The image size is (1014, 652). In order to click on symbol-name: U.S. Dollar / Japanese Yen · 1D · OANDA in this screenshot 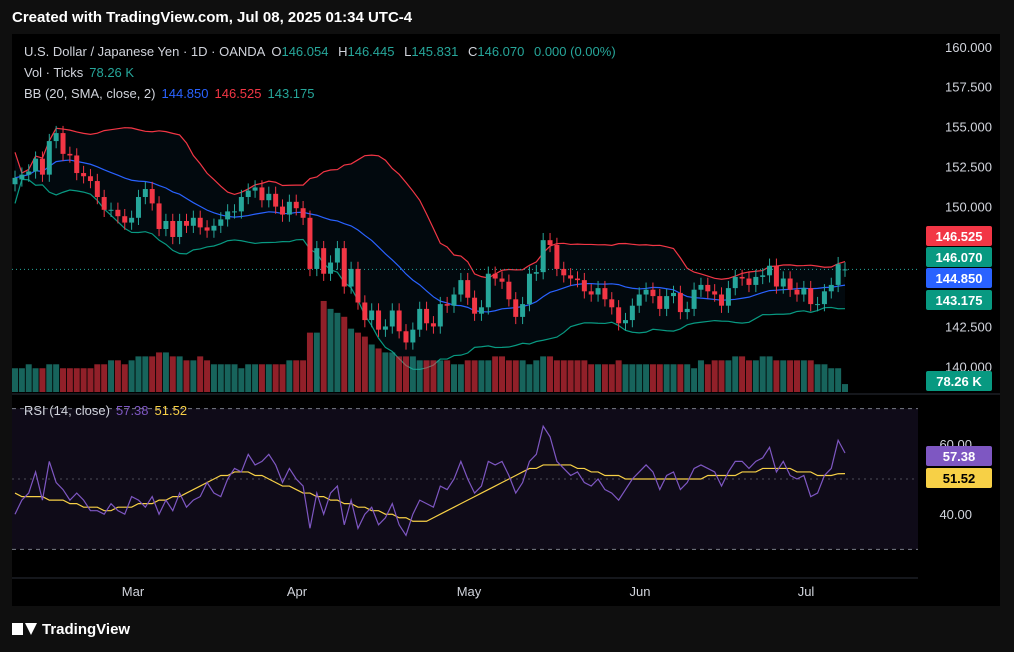, I will do `click(145, 51)`.